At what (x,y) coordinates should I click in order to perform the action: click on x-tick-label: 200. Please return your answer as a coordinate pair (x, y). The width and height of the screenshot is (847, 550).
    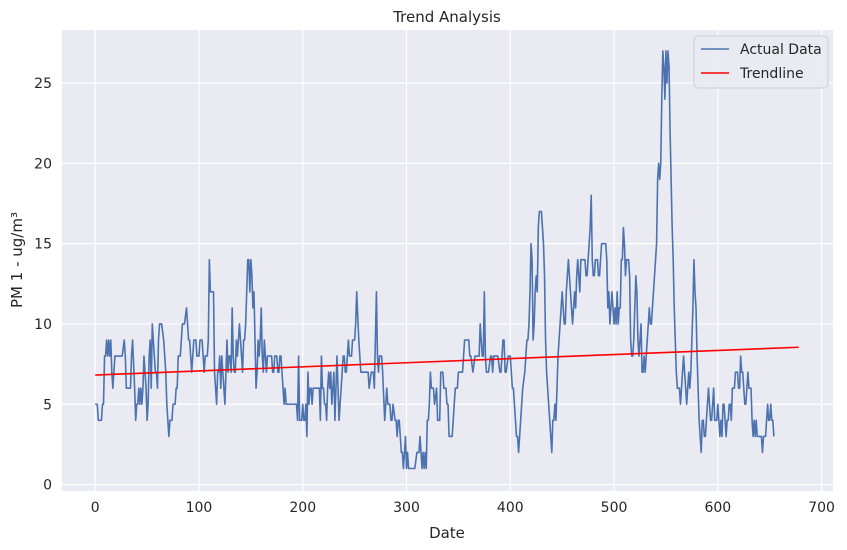
    Looking at the image, I should click on (302, 508).